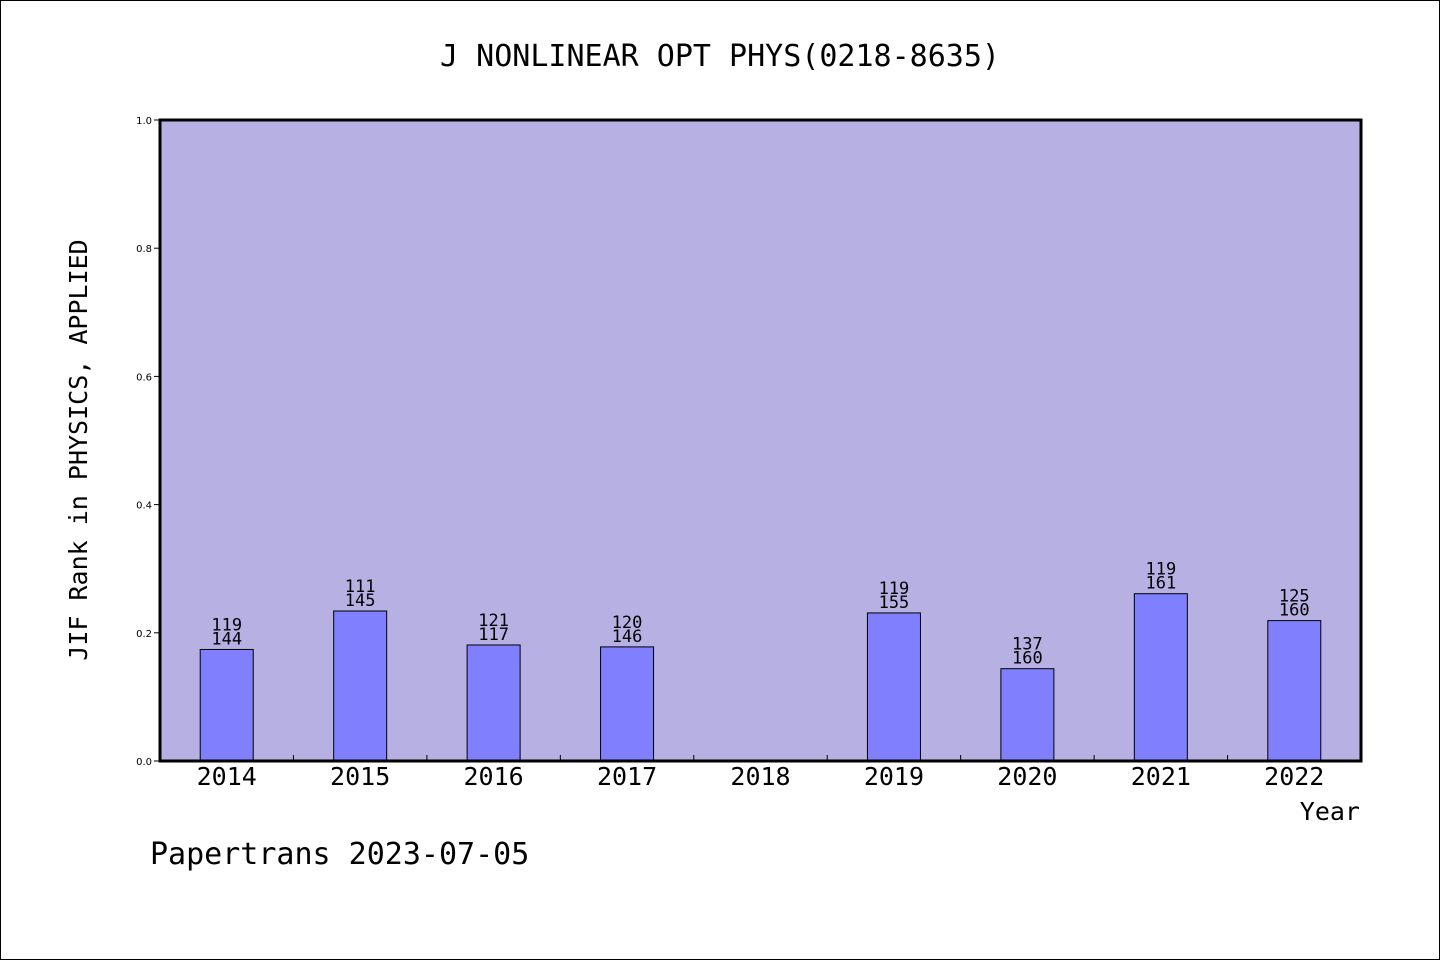 This screenshot has width=1440, height=960. I want to click on y-axis-ticks: 0.0 0.2 0.4 0.6 0.8 1.0, so click(148, 442).